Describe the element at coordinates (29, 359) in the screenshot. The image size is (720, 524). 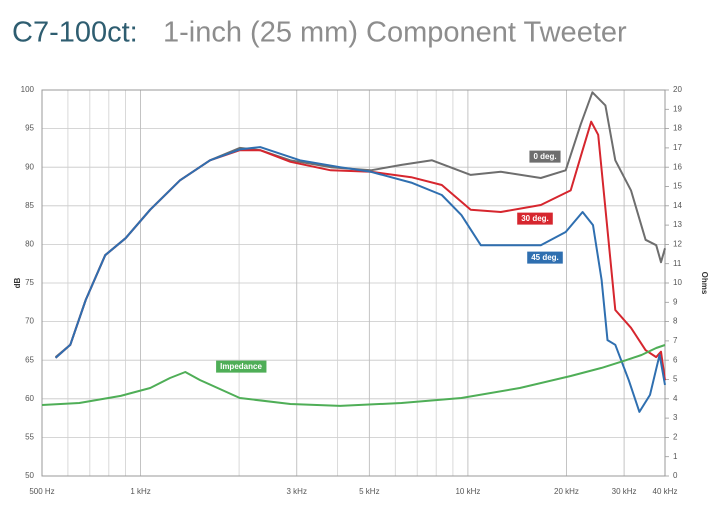
I see `y-tick-label: 65` at that location.